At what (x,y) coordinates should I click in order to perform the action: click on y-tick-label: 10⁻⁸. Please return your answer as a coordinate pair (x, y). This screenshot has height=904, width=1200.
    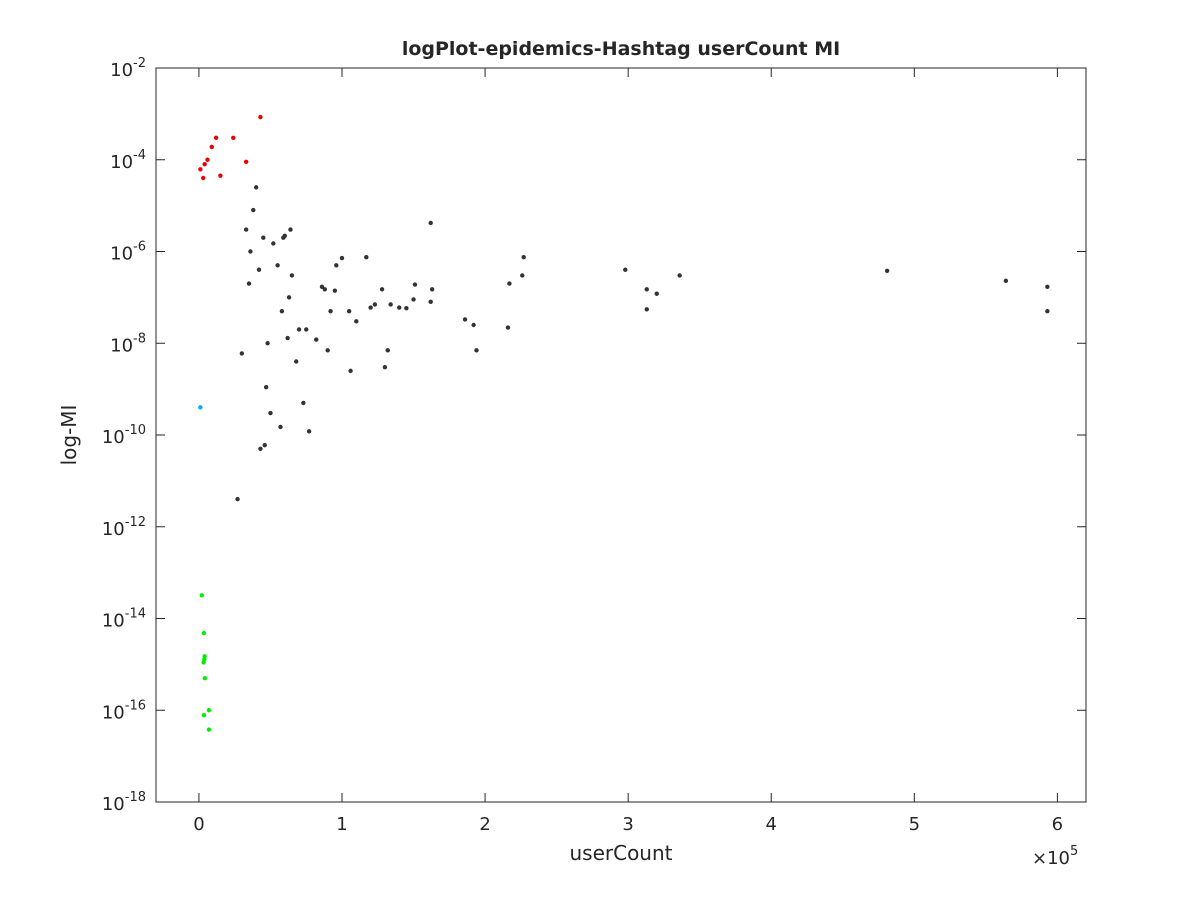
    Looking at the image, I should click on (128, 343).